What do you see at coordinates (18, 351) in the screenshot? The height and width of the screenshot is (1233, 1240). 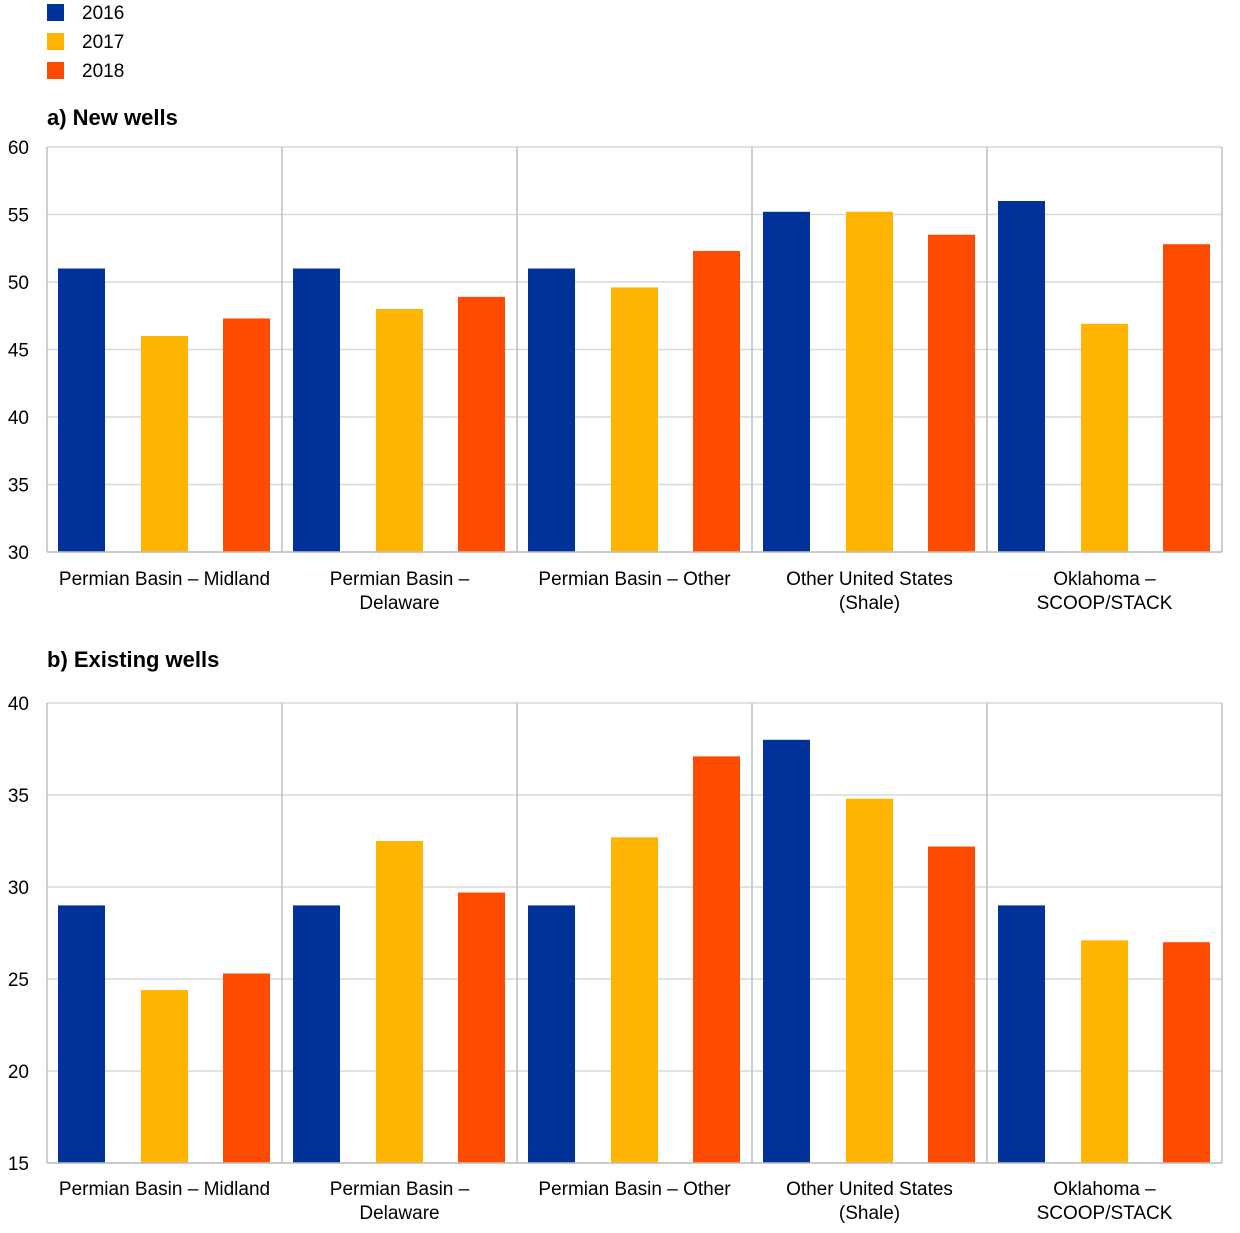 I see `y-tick-label: 45` at bounding box center [18, 351].